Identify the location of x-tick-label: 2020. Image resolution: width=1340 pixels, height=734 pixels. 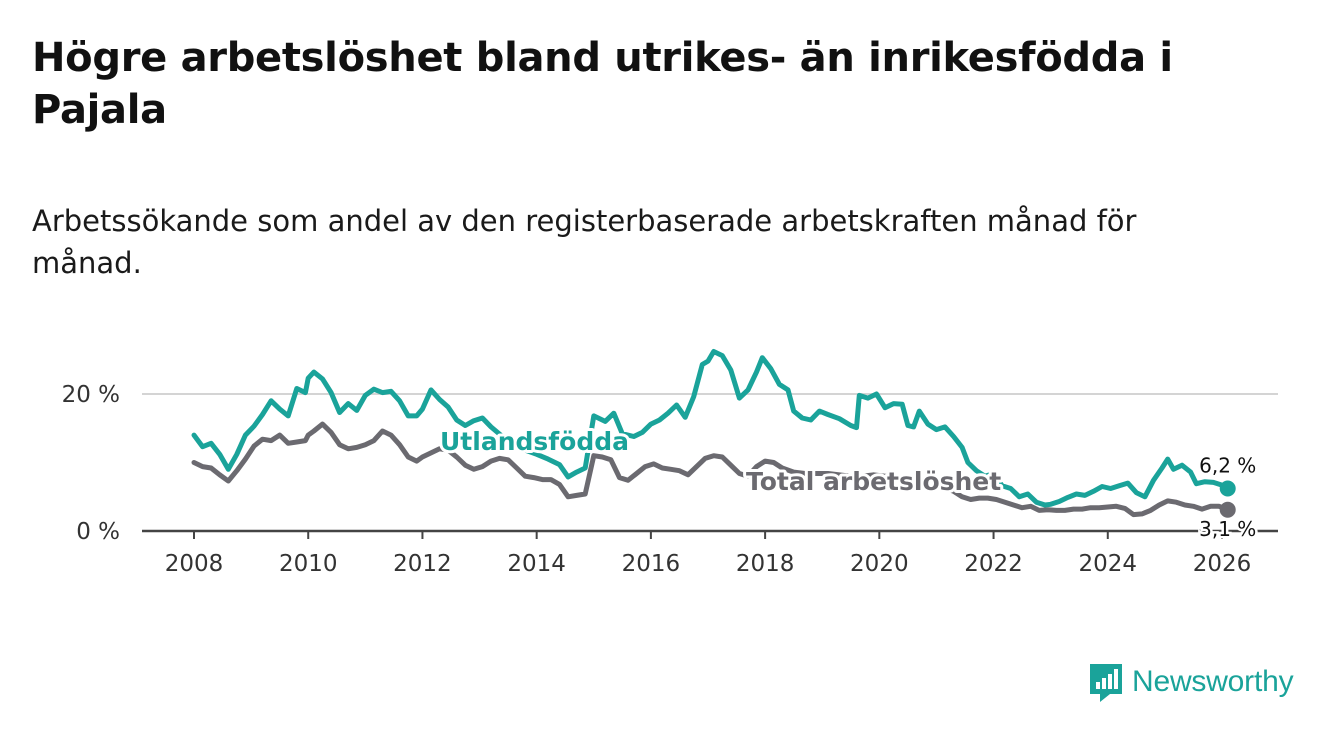
(879, 564).